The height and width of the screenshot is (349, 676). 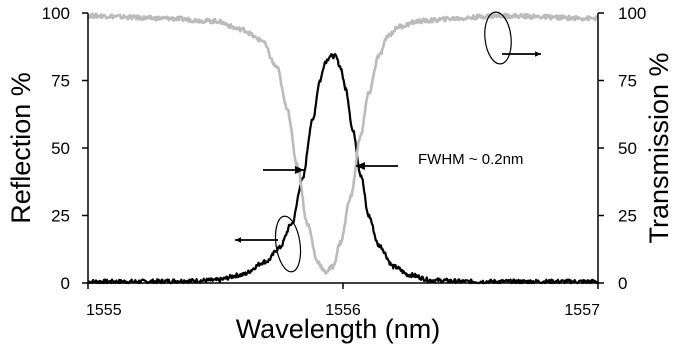 I want to click on reflection-axis-pointer-arrow, so click(x=256, y=240).